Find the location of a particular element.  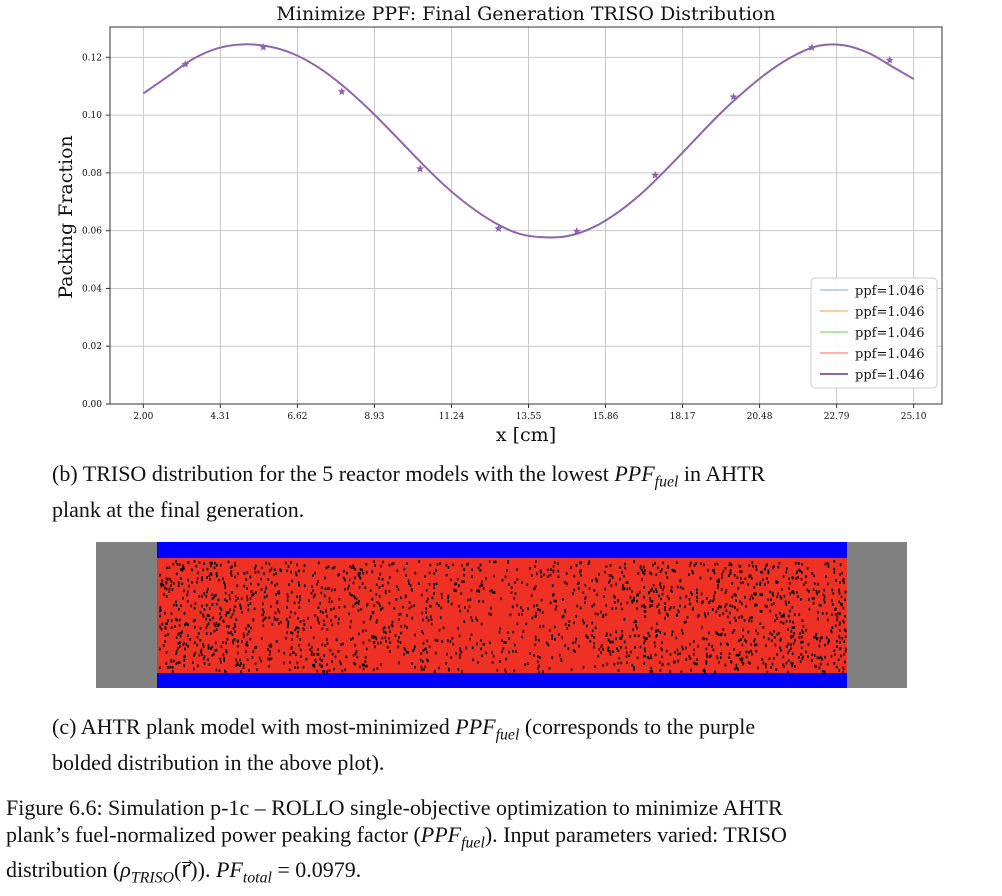

caption-c-text: (c) AHTR plank model with most-minimized is located at coordinates (251, 726).